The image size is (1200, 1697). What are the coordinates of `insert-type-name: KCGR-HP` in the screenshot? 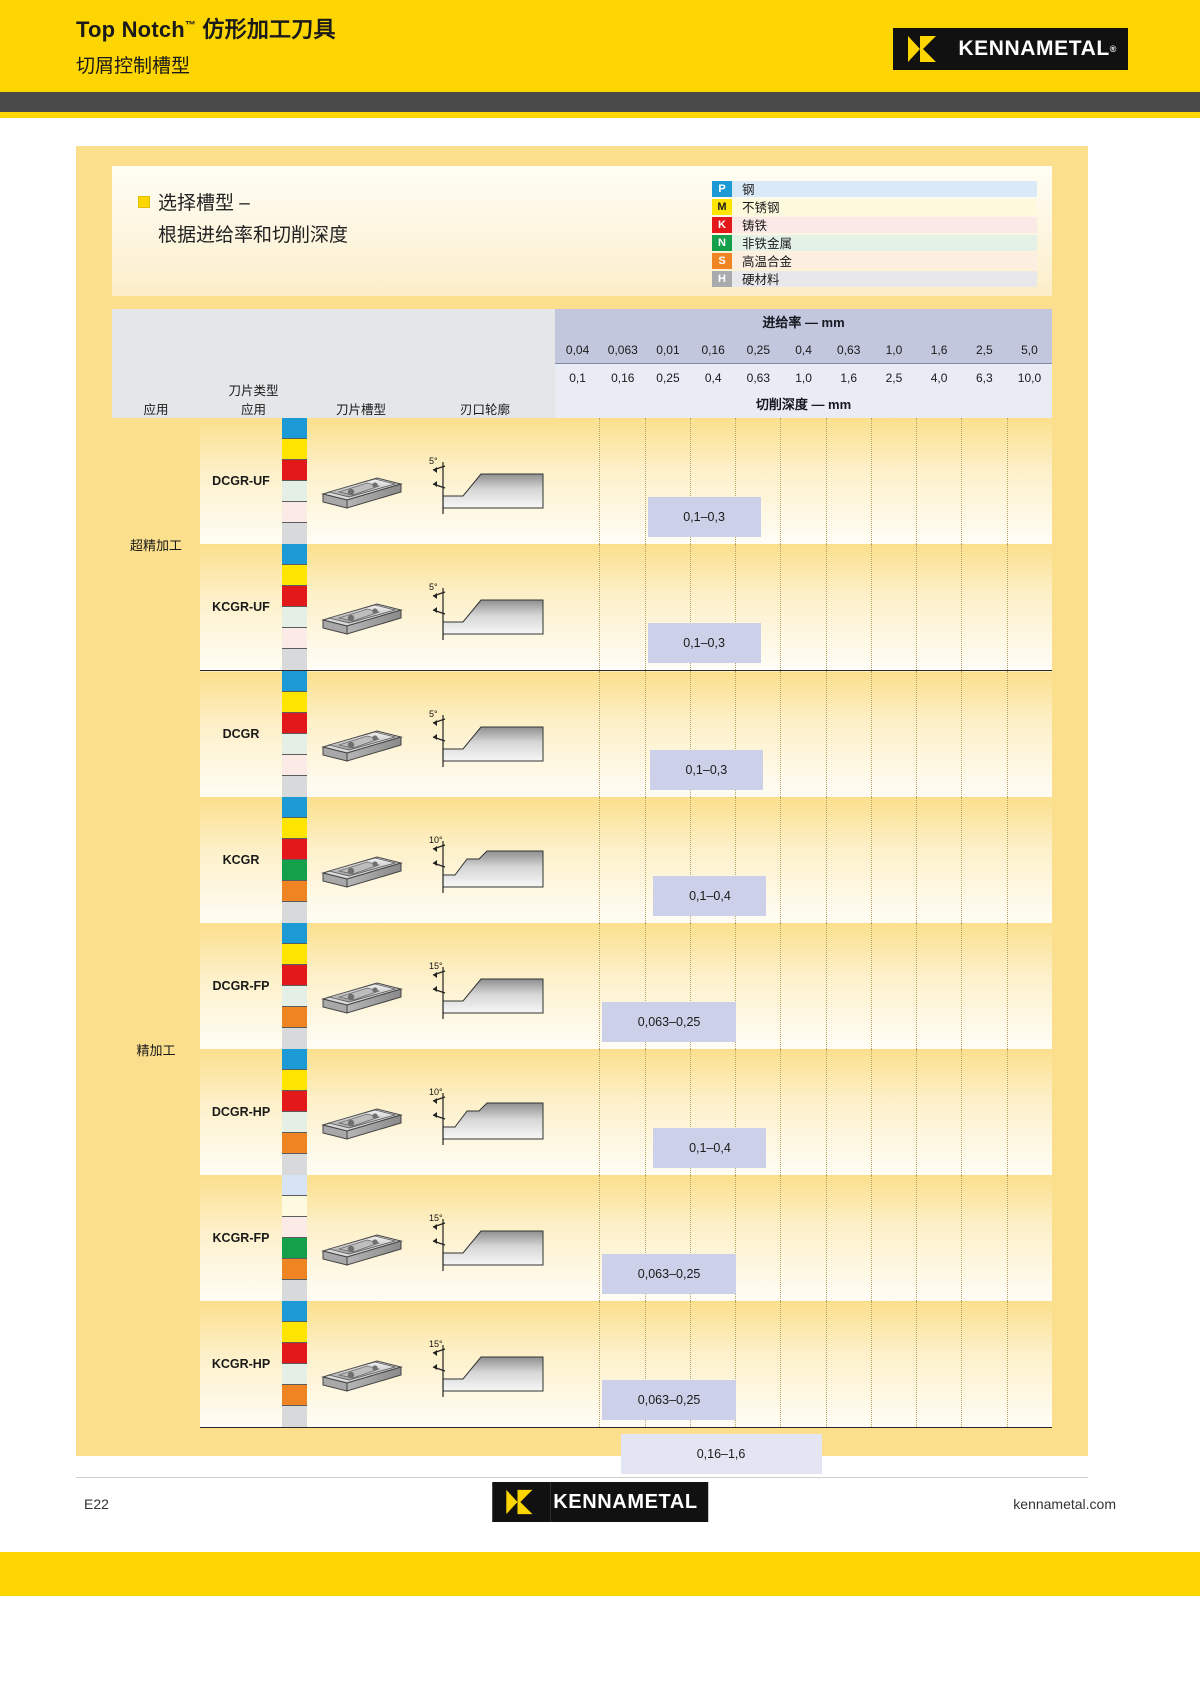 It's located at (241, 1364).